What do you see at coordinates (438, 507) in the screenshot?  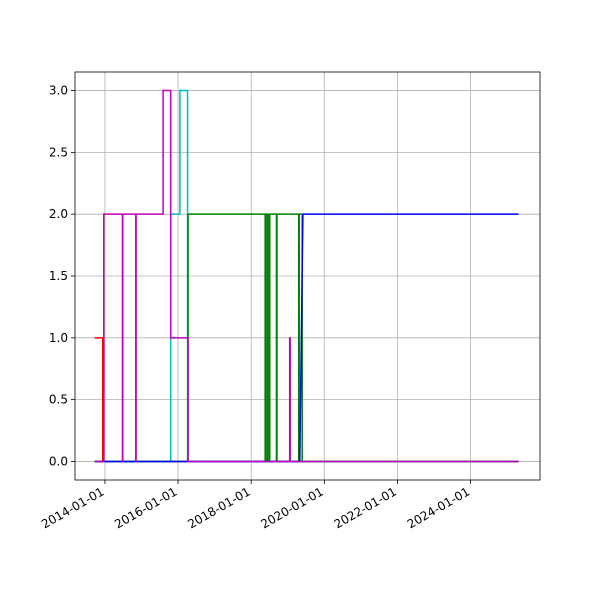 I see `x-tick-label: 2024-01-01` at bounding box center [438, 507].